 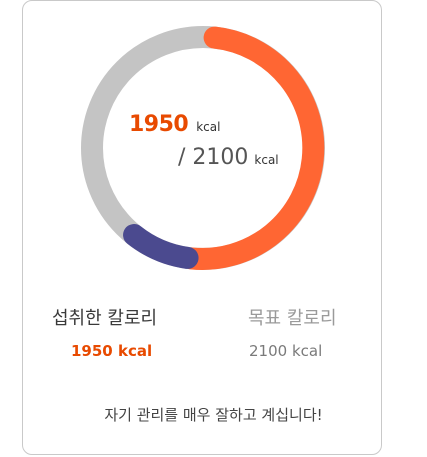 I want to click on center-consumed: 1950 kcal, so click(x=174, y=124).